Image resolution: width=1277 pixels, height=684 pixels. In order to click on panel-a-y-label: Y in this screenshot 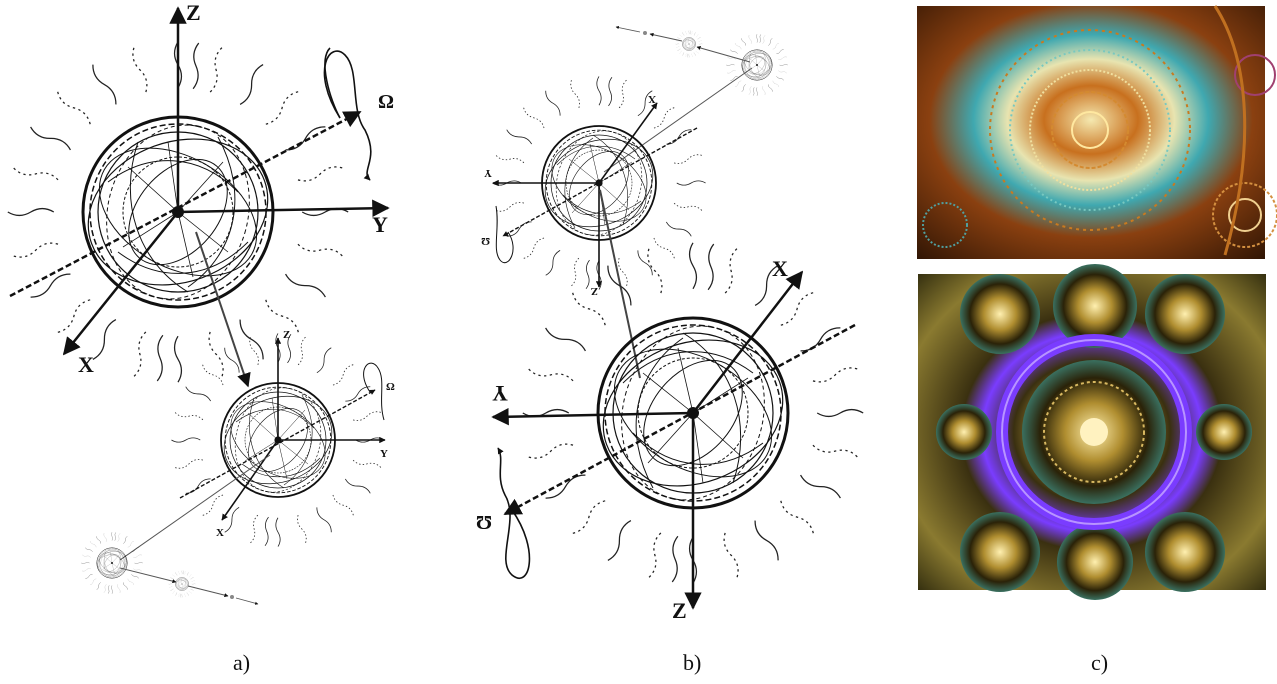, I will do `click(380, 224)`.